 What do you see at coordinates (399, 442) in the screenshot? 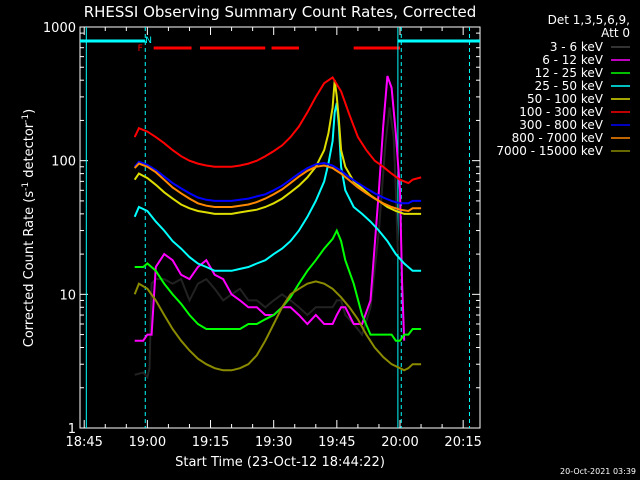
I see `x-tick-label: 20:00` at bounding box center [399, 442].